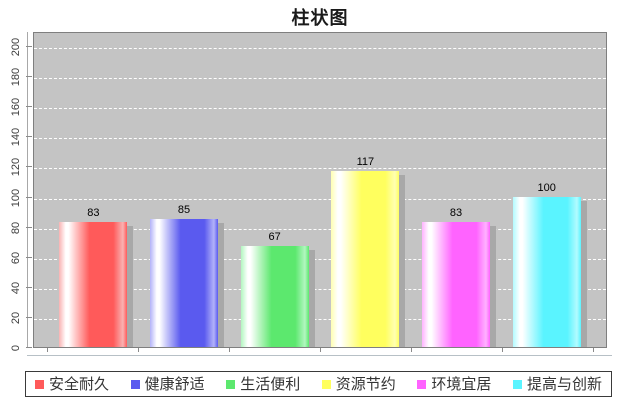 Image resolution: width=620 pixels, height=400 pixels. Describe the element at coordinates (16, 47) in the screenshot. I see `y-tick-label: 200` at that location.